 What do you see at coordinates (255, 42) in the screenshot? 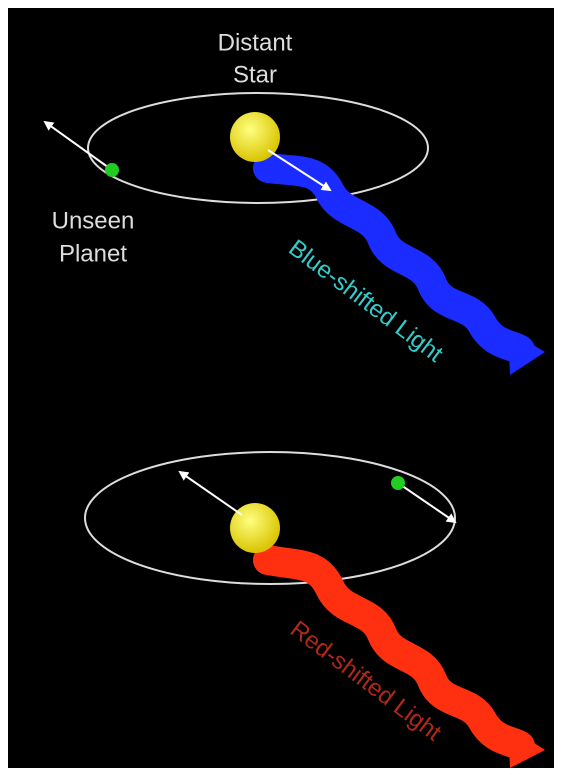
I see `star-label: Distant` at bounding box center [255, 42].